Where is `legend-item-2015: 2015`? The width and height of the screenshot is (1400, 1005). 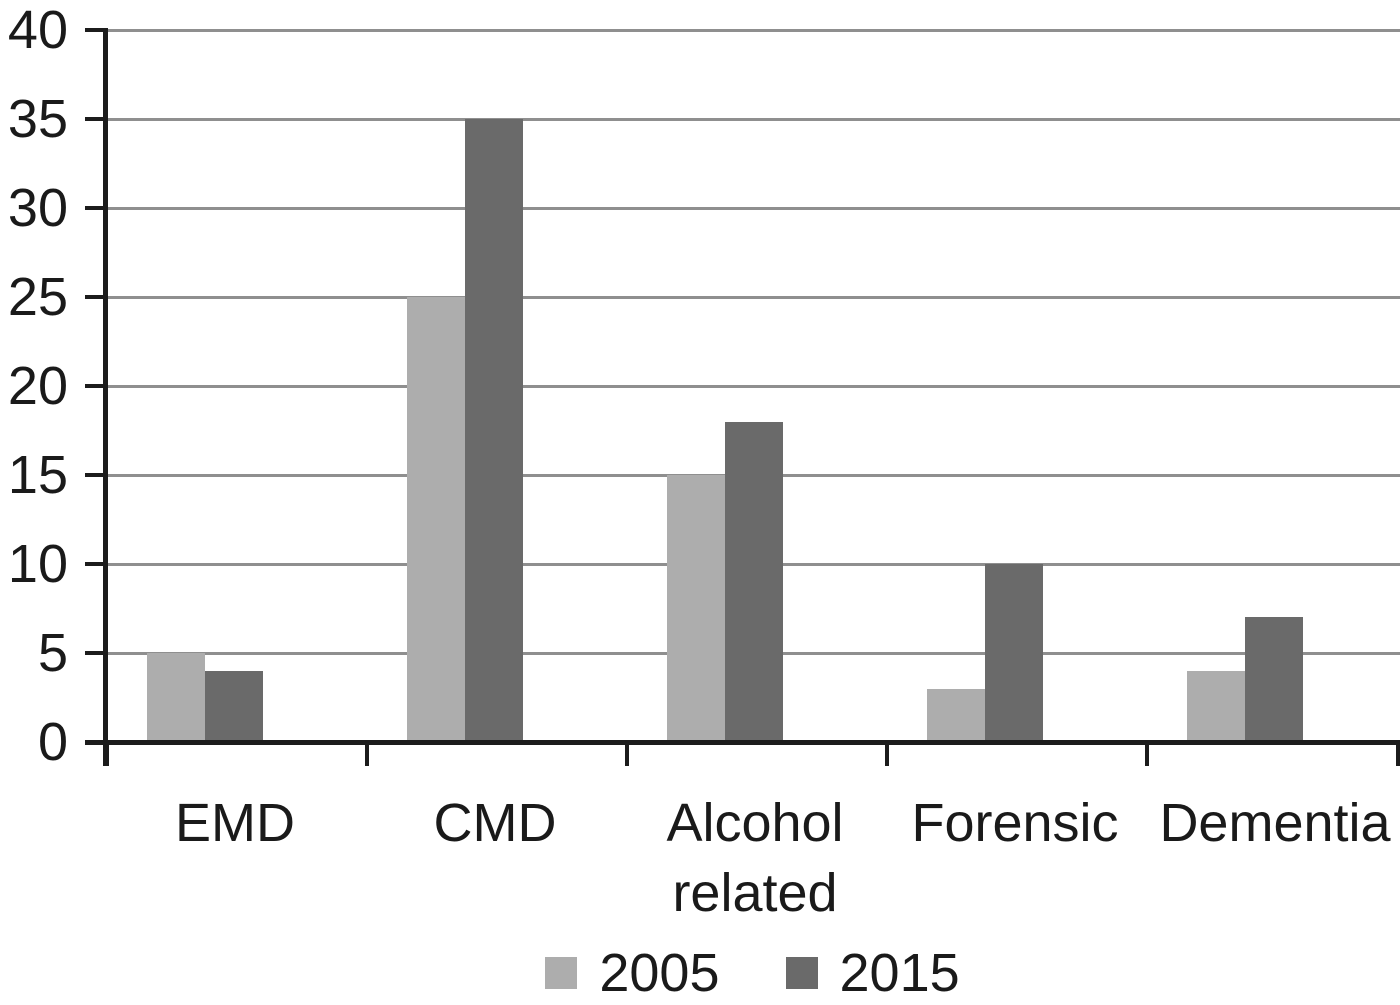
legend-item-2015: 2015 is located at coordinates (872, 973).